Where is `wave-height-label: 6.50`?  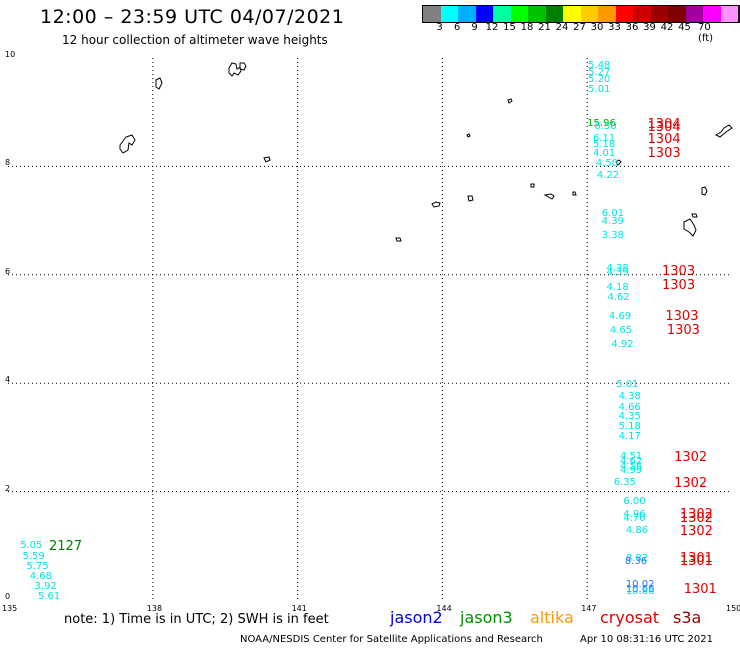
wave-height-label: 6.50 is located at coordinates (605, 127).